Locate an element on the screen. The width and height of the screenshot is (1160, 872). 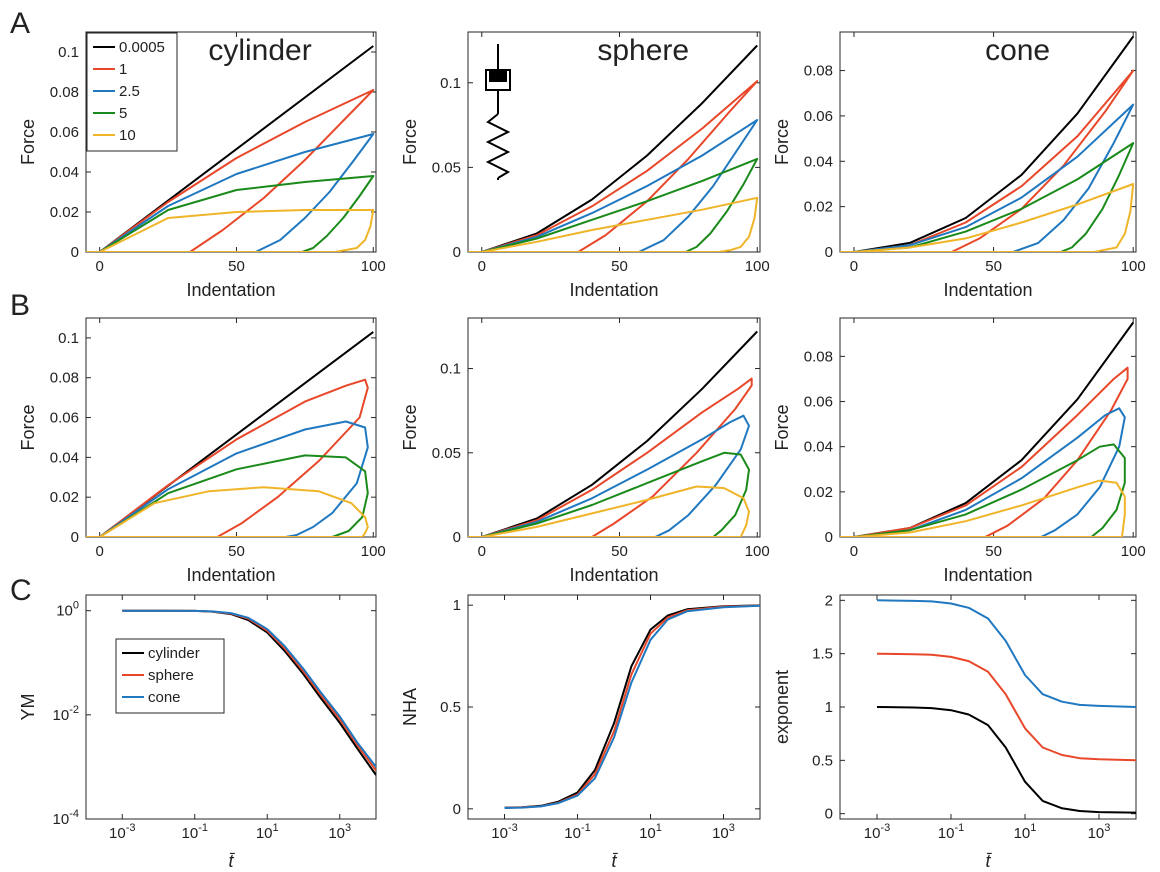
chart-a1-legend-label: 5 is located at coordinates (123, 113).